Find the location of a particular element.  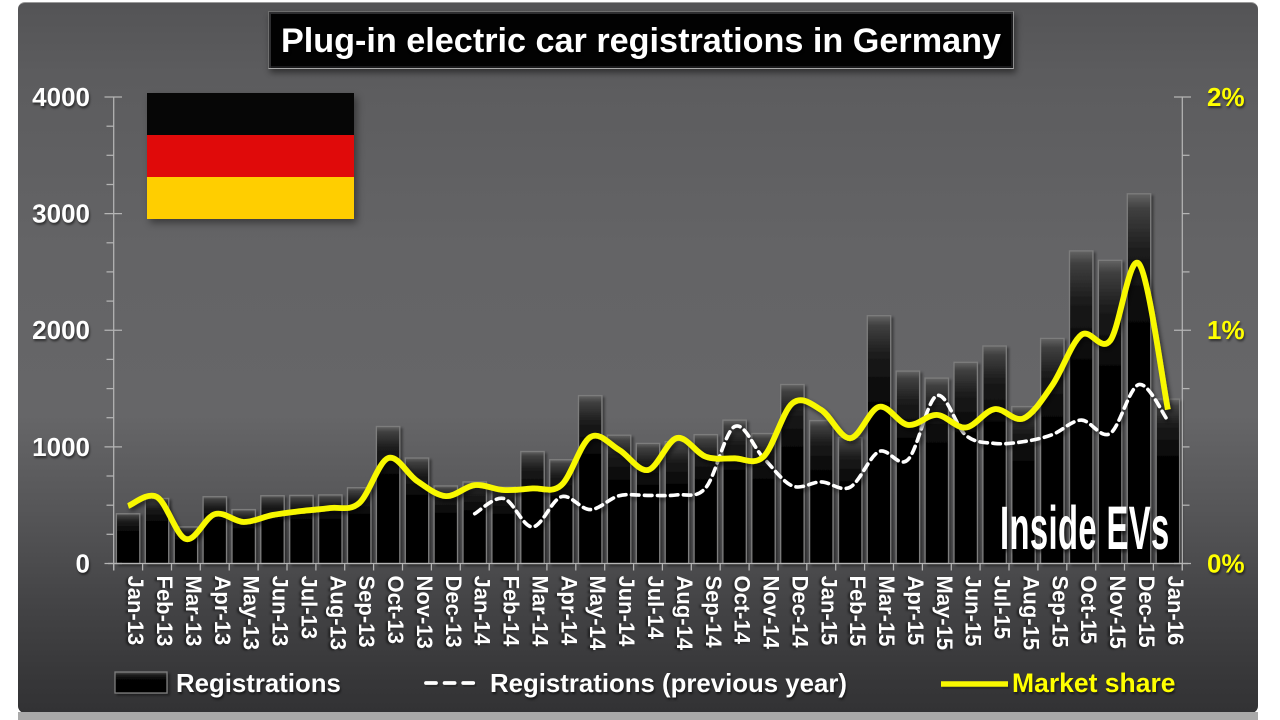

svg-text: Registrations is located at coordinates (258, 684).